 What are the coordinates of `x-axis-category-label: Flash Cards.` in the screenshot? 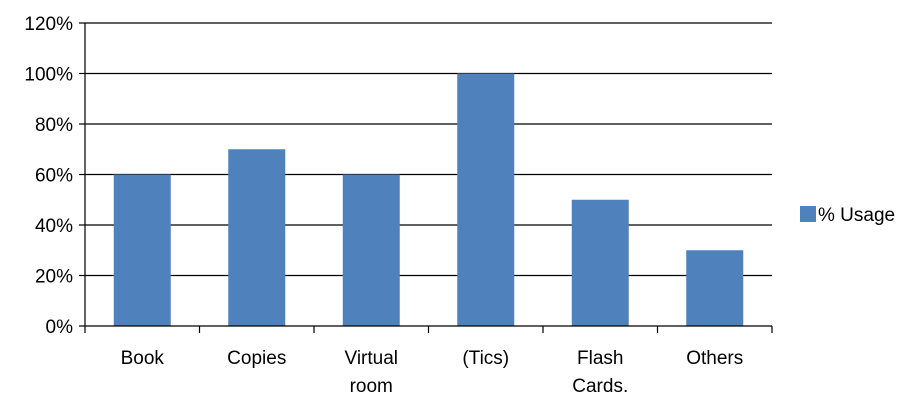 It's located at (600, 372).